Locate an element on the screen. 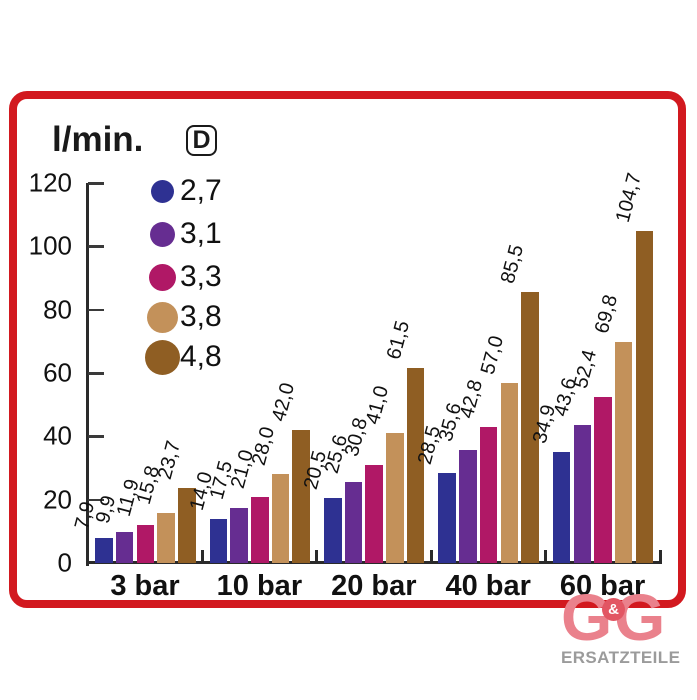  x-category-label: 60 bar is located at coordinates (602, 586).